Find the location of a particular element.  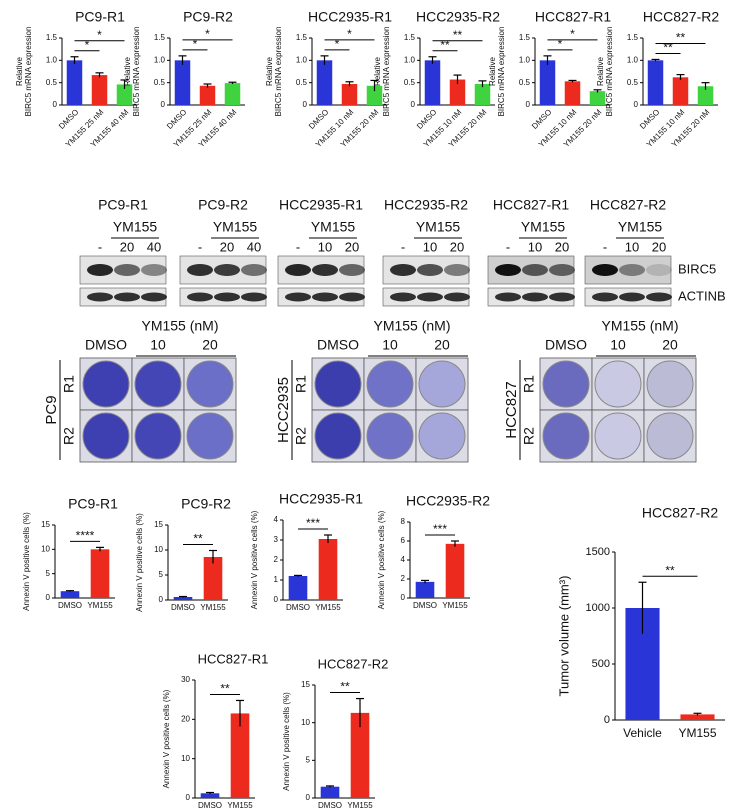

lane-label: 40 is located at coordinates (254, 246).